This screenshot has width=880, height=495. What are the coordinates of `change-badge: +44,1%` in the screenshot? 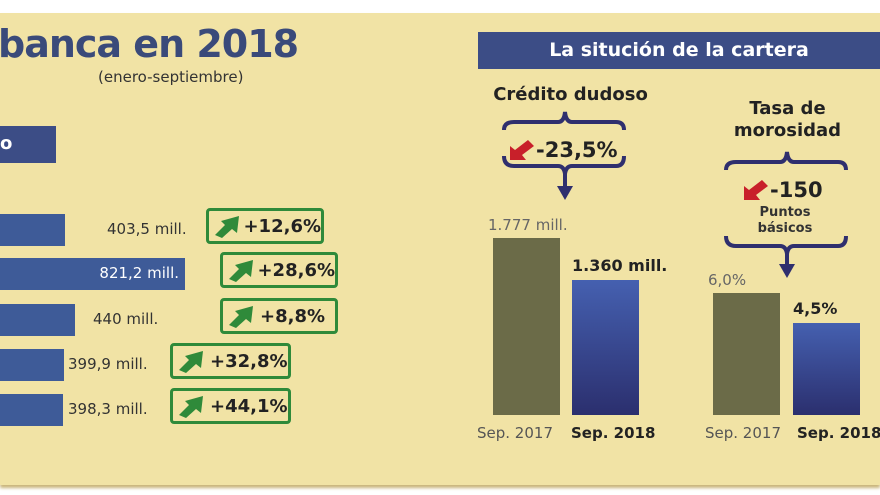 It's located at (230, 406).